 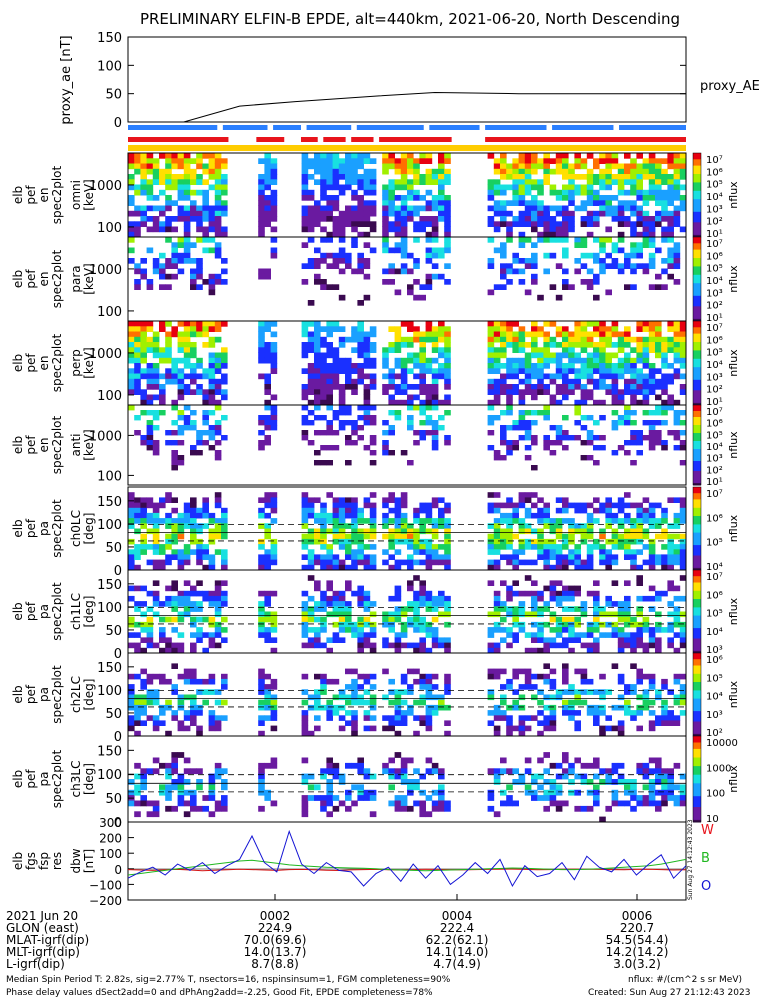 I want to click on spectrogram-ylabel-line: spec2plot, so click(x=57, y=362).